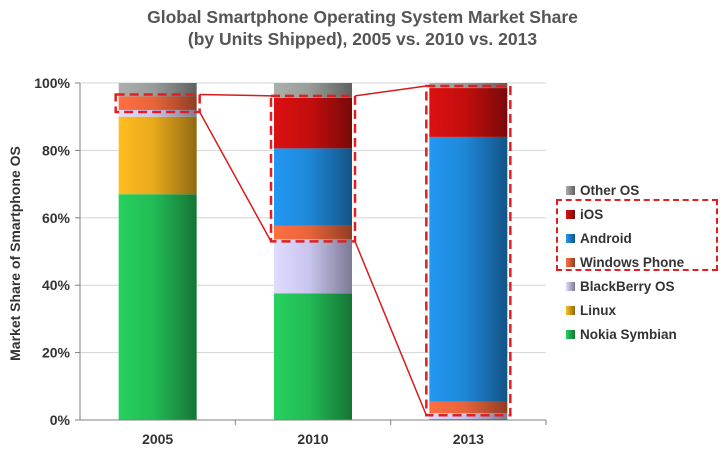  What do you see at coordinates (606, 238) in the screenshot?
I see `legend-label: Android` at bounding box center [606, 238].